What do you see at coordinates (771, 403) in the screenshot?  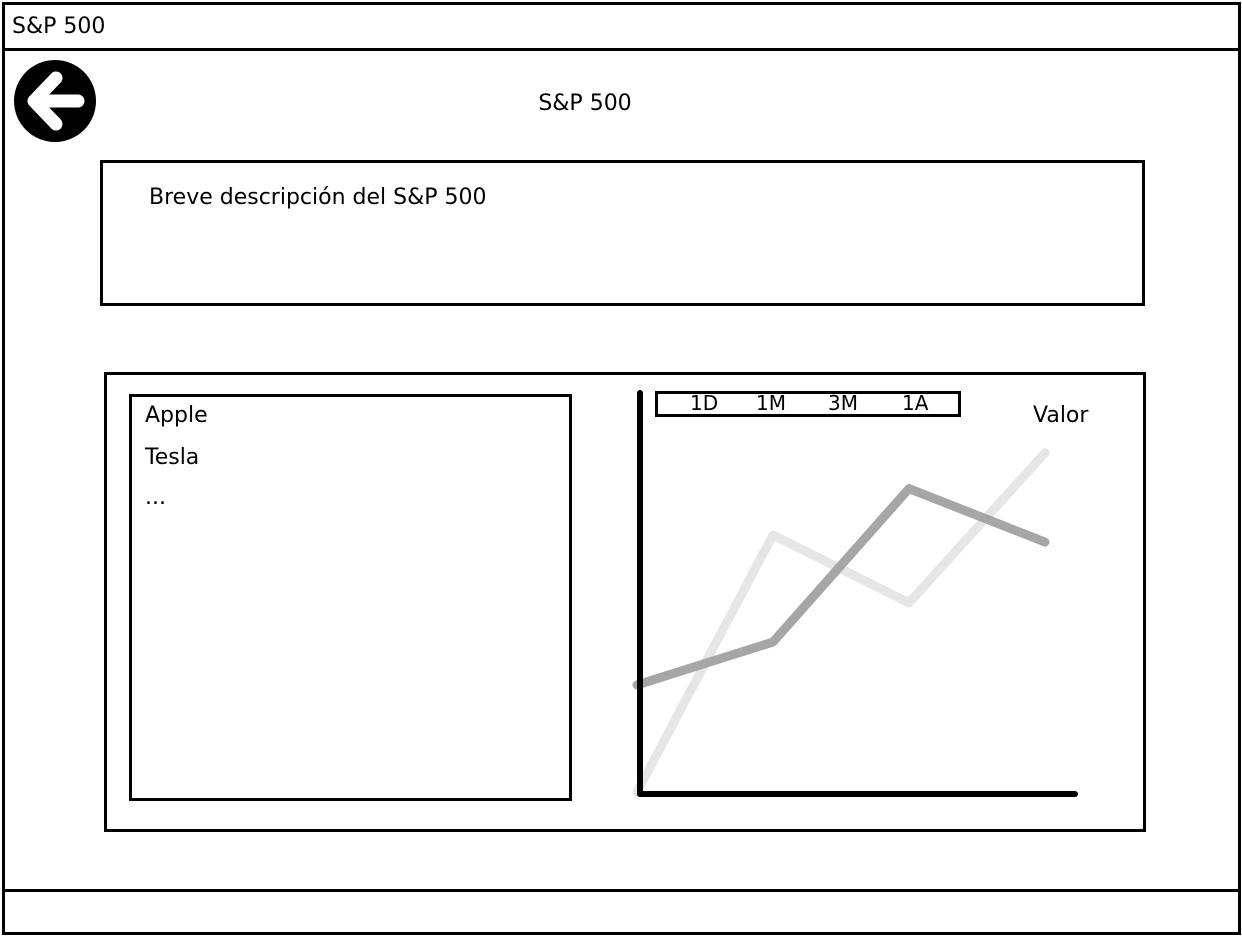 I see `tab-1m: 1M` at bounding box center [771, 403].